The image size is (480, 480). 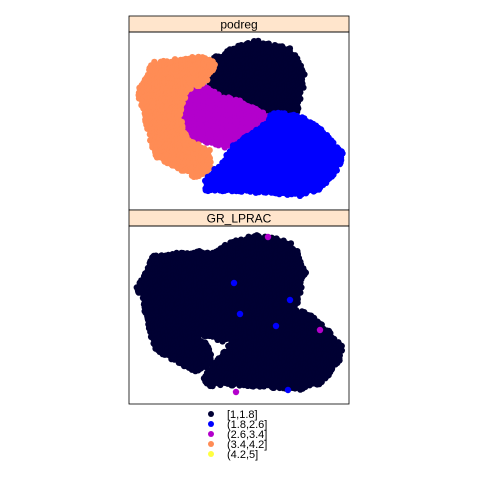 I want to click on strip-label-podreg: podreg, so click(x=238, y=25).